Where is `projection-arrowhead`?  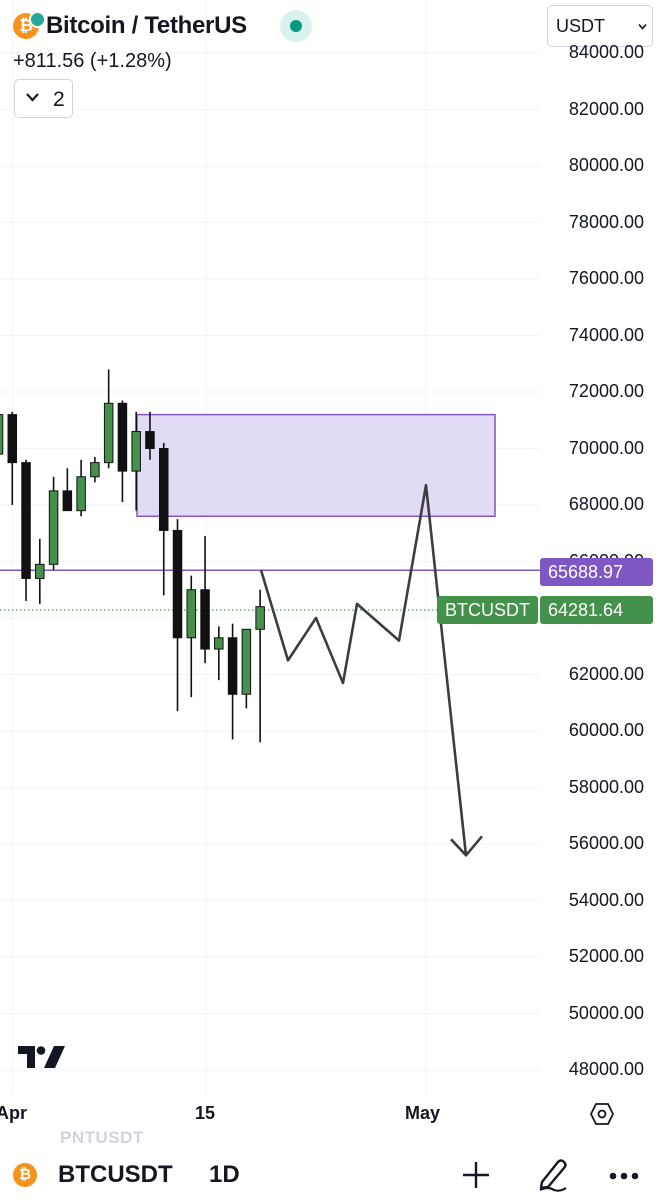 projection-arrowhead is located at coordinates (466, 846).